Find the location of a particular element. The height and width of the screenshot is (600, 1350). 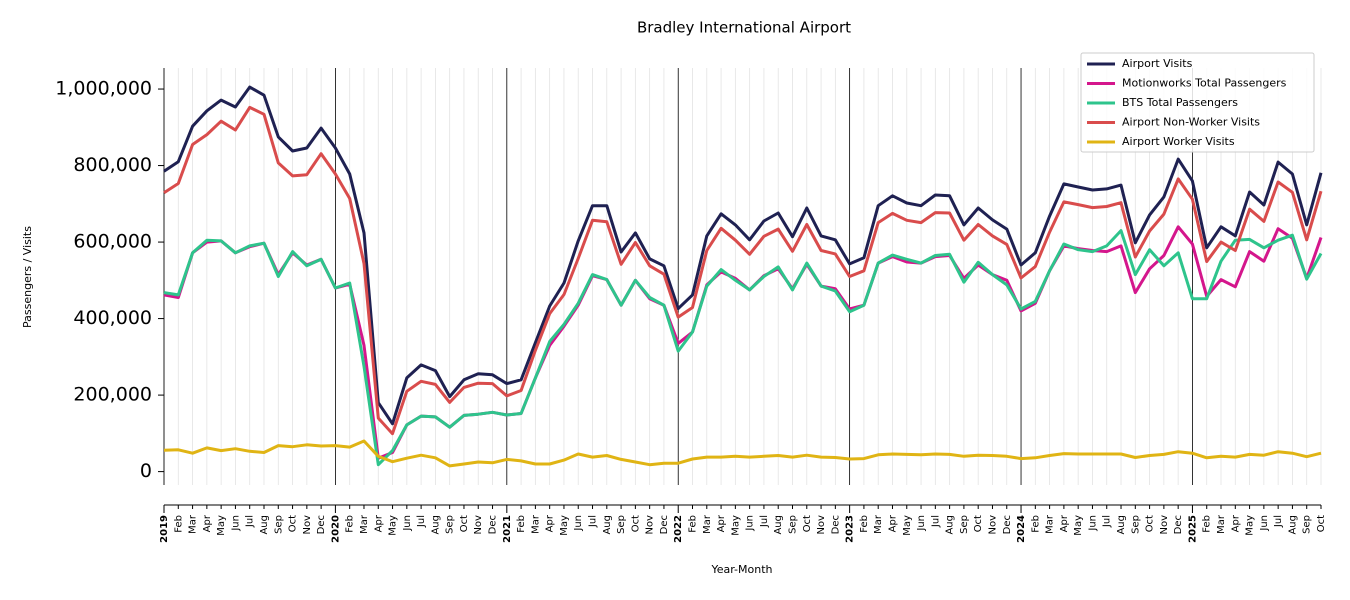

y-tick-label: 1,000,000 is located at coordinates (103, 89).